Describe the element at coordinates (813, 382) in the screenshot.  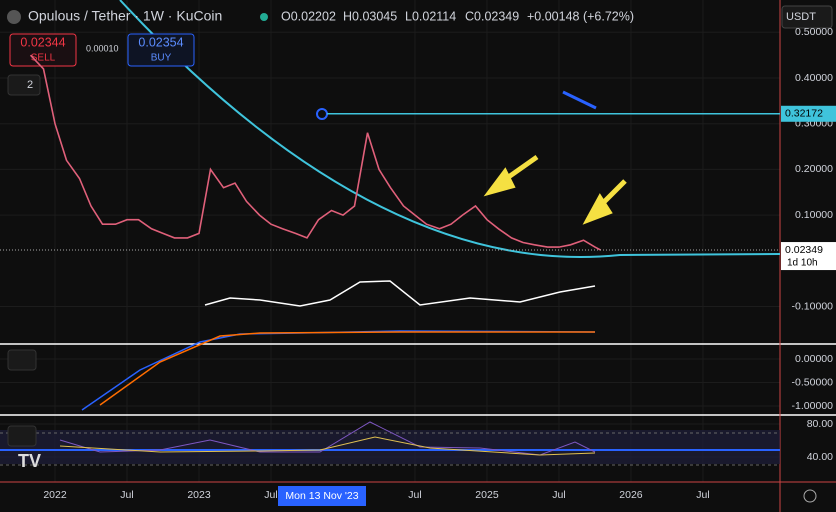
I see `y-tick-label: -0.50000` at that location.